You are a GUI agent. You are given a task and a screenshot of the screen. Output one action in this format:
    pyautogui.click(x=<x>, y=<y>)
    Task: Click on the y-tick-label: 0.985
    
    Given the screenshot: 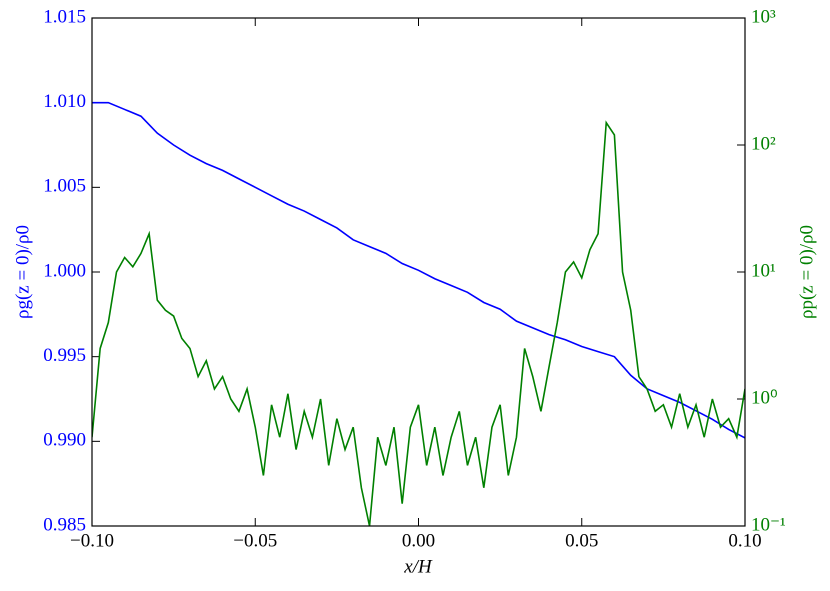 What is the action you would take?
    pyautogui.click(x=64, y=524)
    